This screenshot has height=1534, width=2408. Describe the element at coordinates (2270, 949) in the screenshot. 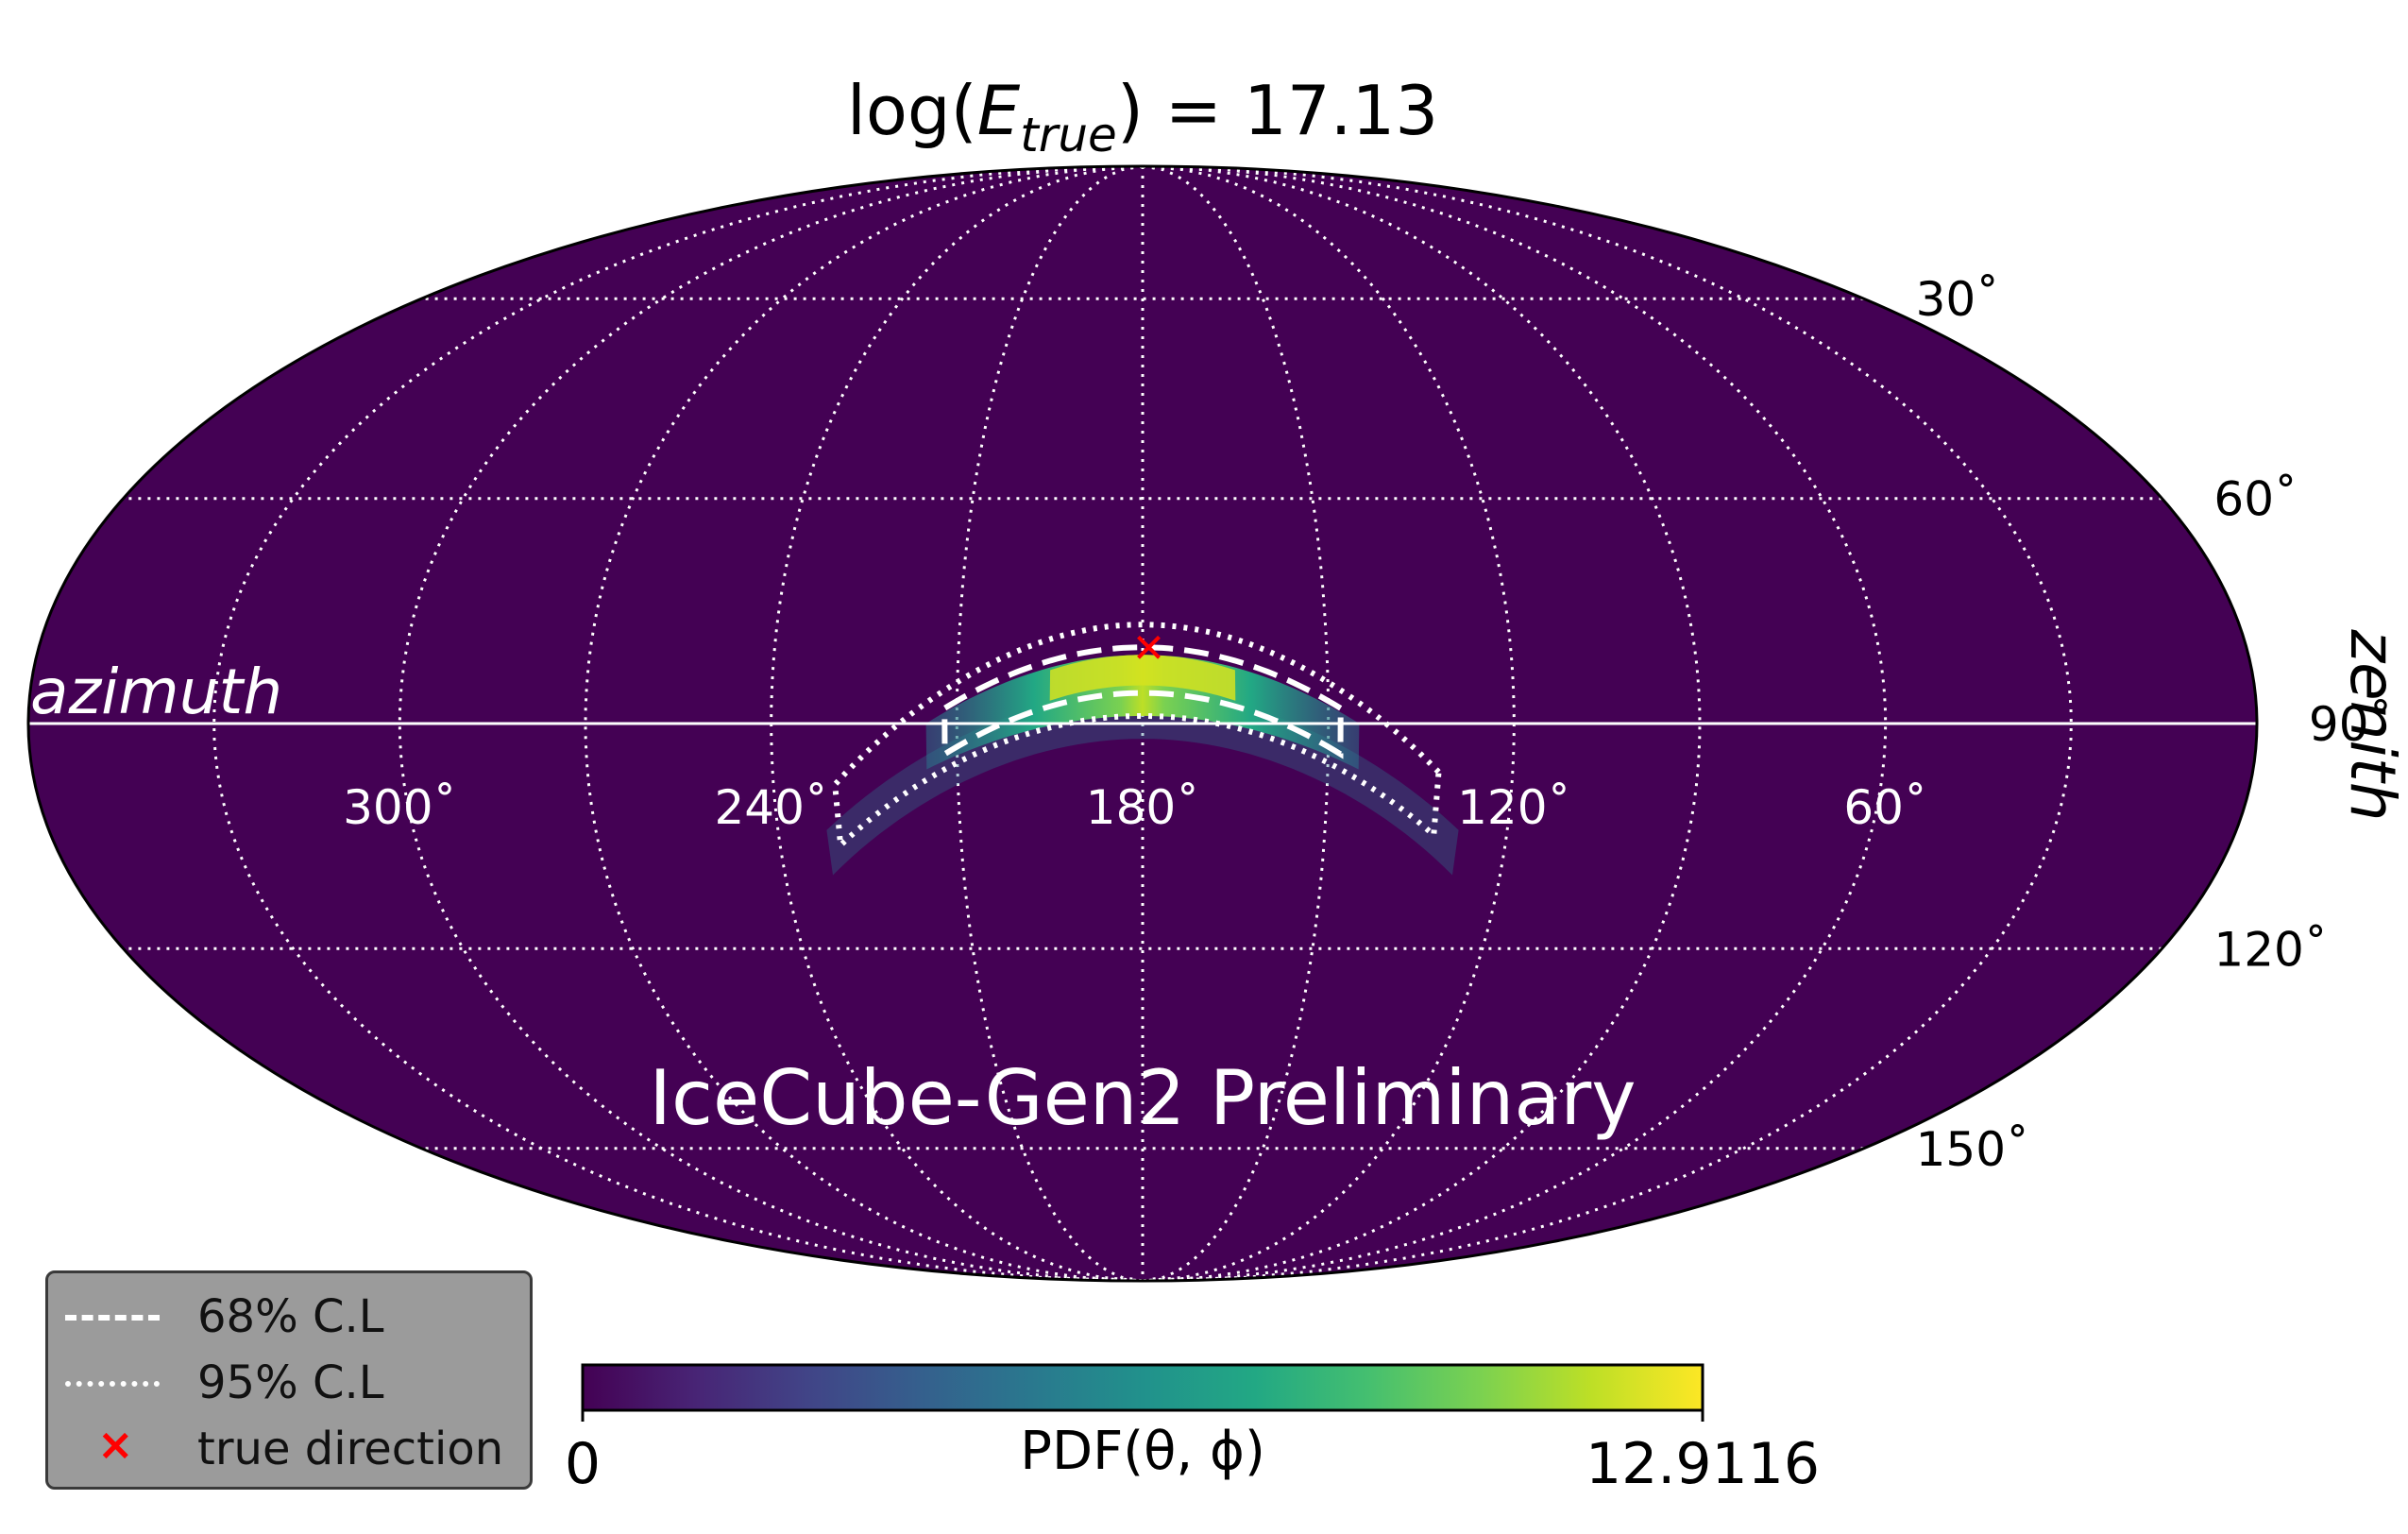

I see `zenith-tick-label: 120˚` at that location.